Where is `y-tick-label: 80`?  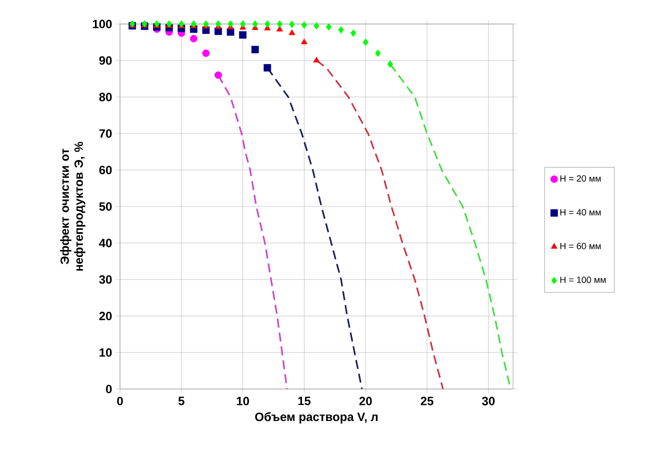
y-tick-label: 80 is located at coordinates (105, 97).